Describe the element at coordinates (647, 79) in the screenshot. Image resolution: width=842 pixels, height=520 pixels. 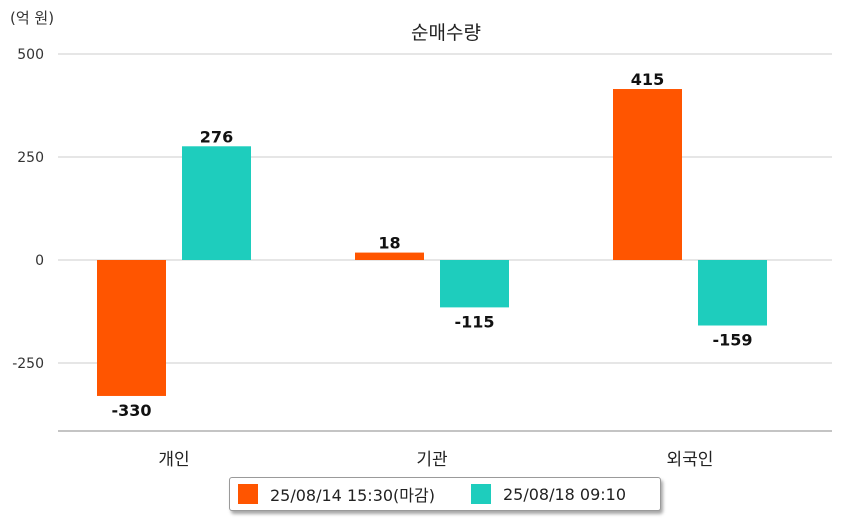
I see `data-label: 415` at that location.